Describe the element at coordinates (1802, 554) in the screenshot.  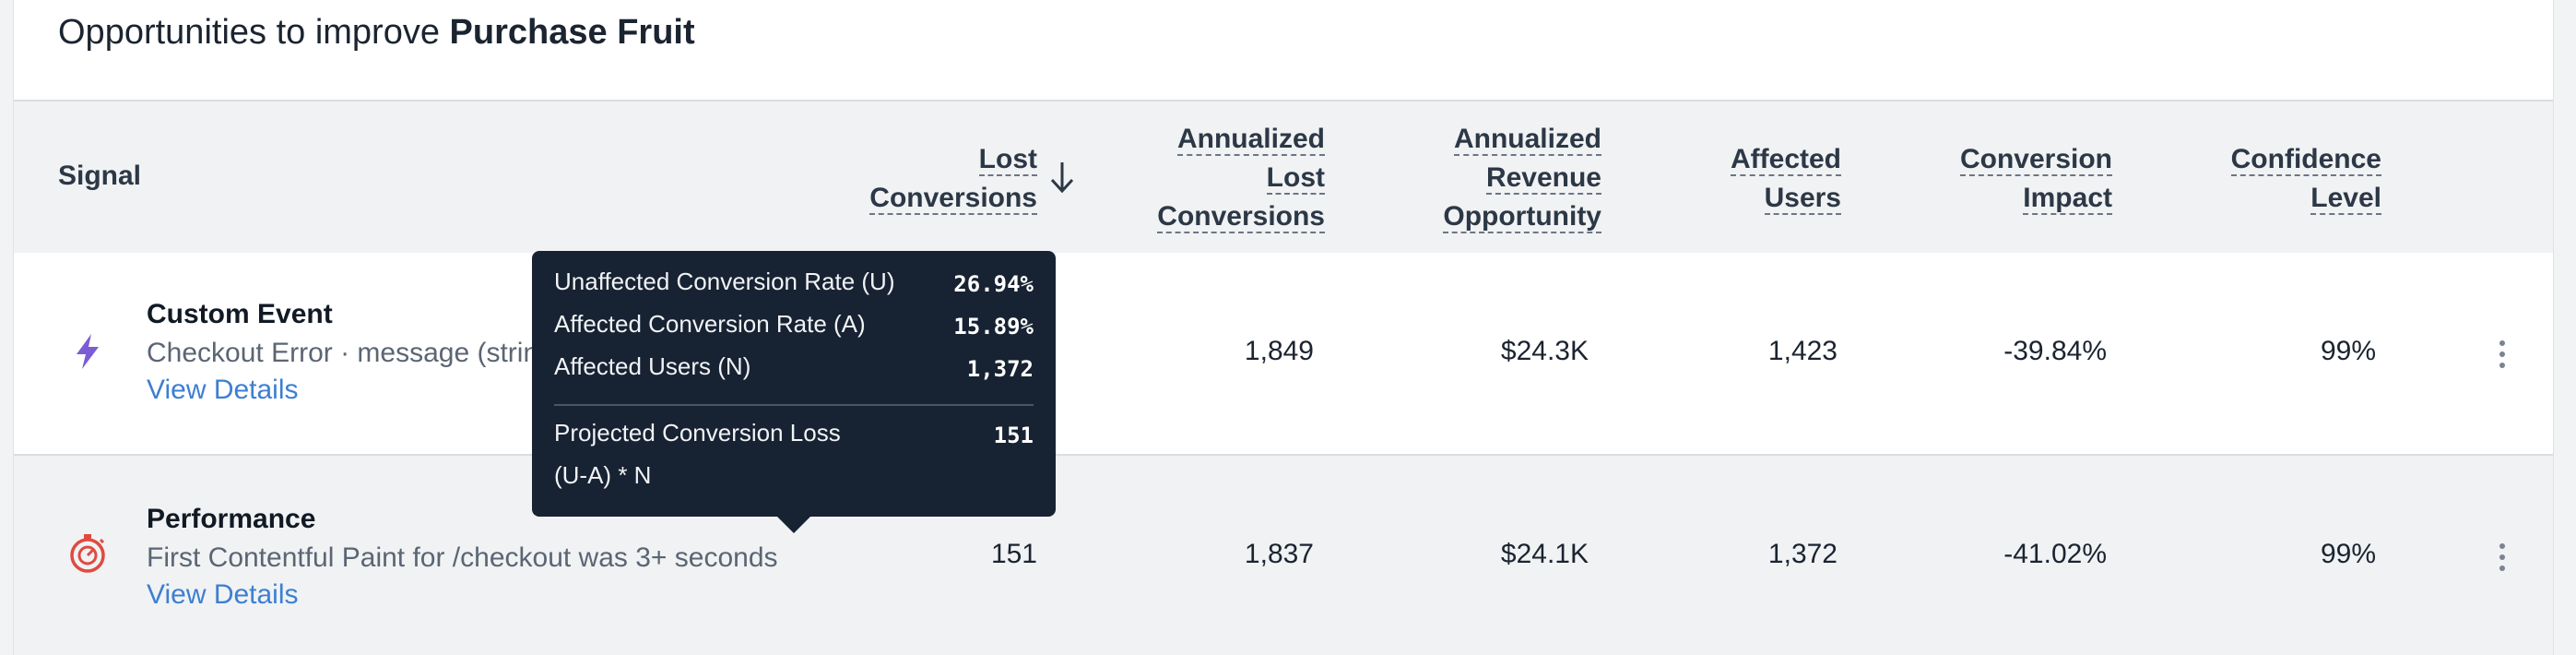
I see `affected-users-cell: 1,372` at that location.